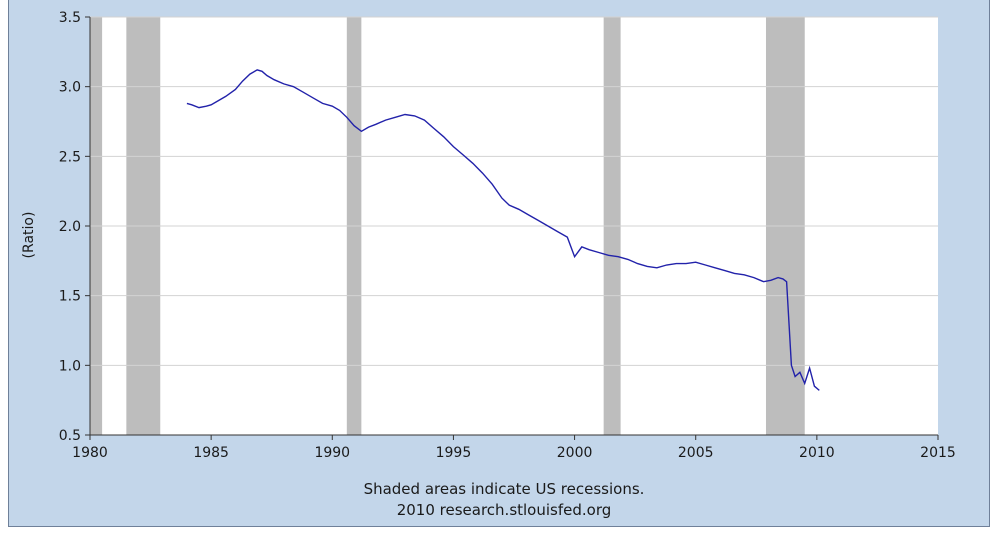 The height and width of the screenshot is (538, 1001). What do you see at coordinates (70, 157) in the screenshot?
I see `y-tick-label: 2.5` at bounding box center [70, 157].